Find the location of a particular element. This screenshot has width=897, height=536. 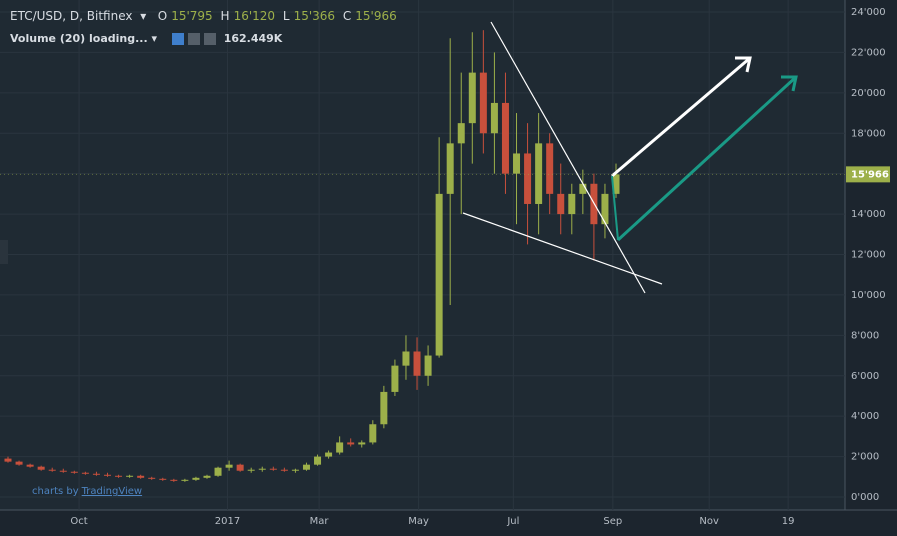

path-line is located at coordinates (615, 208).